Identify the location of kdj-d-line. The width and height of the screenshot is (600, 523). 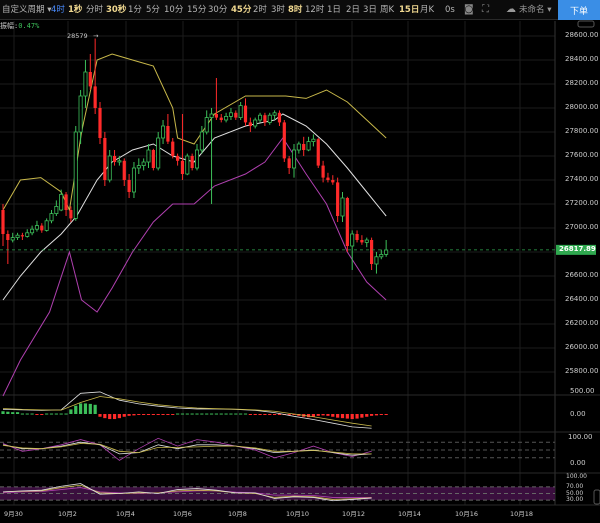
(187, 449).